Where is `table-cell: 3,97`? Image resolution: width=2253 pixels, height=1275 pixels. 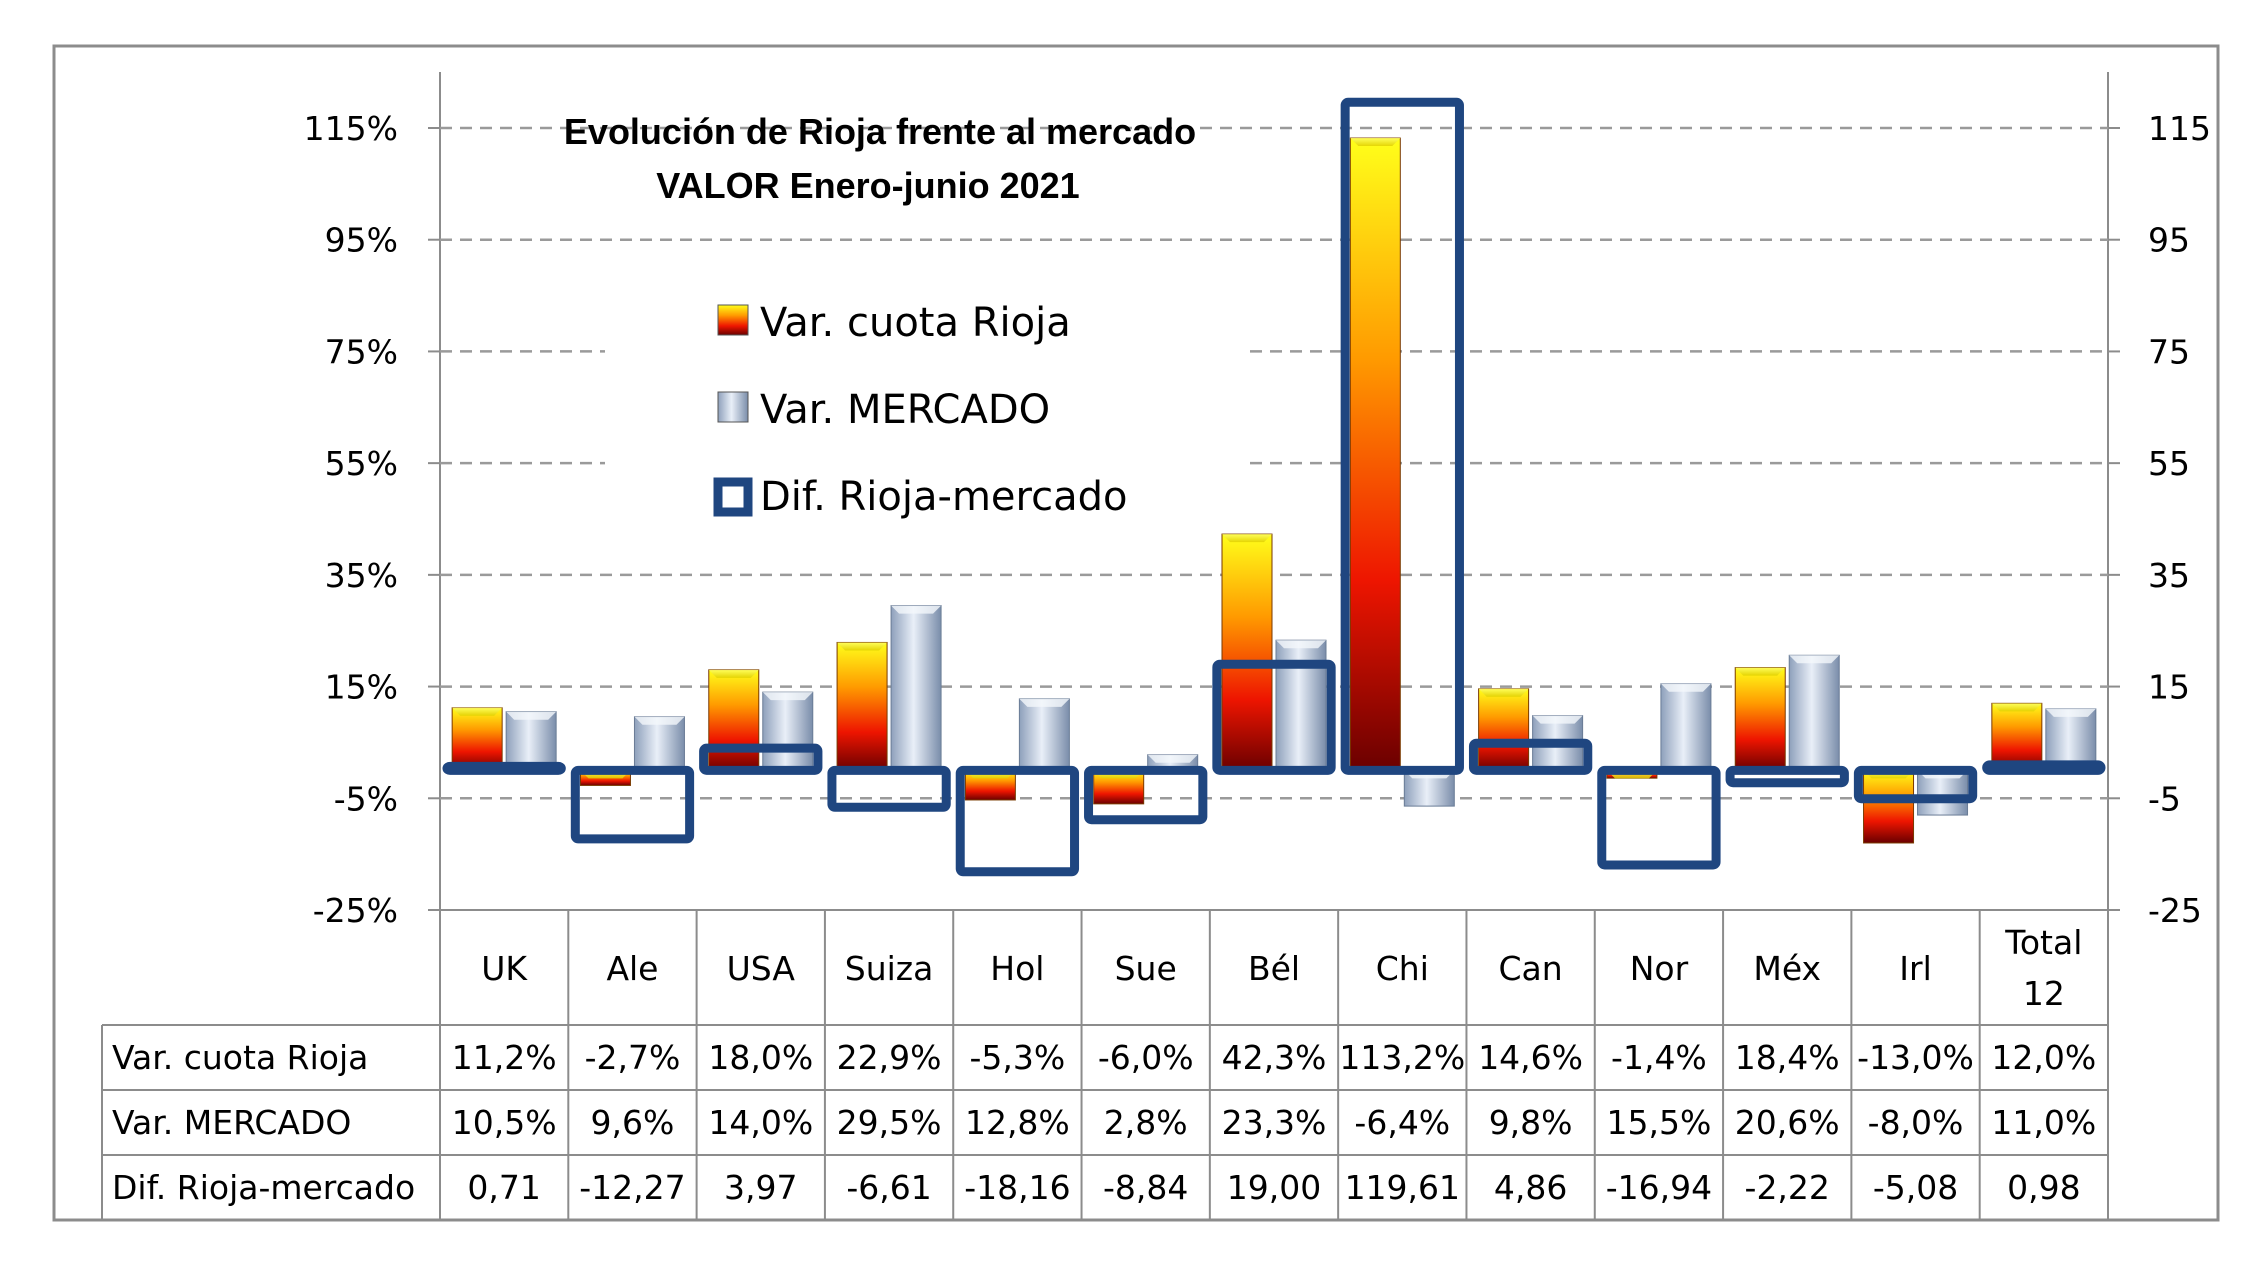
table-cell: 3,97 is located at coordinates (760, 1187).